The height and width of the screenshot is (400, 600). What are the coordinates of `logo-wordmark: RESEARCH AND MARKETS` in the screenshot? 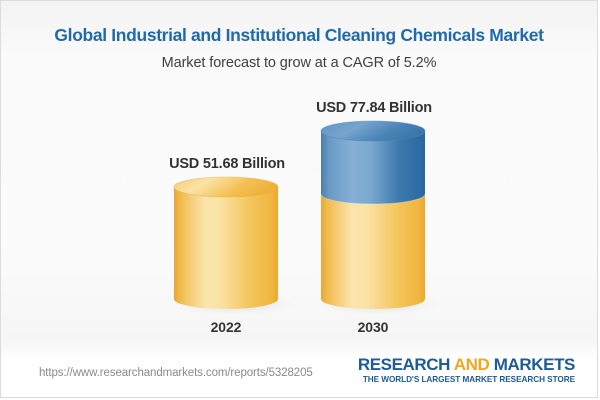 It's located at (466, 364).